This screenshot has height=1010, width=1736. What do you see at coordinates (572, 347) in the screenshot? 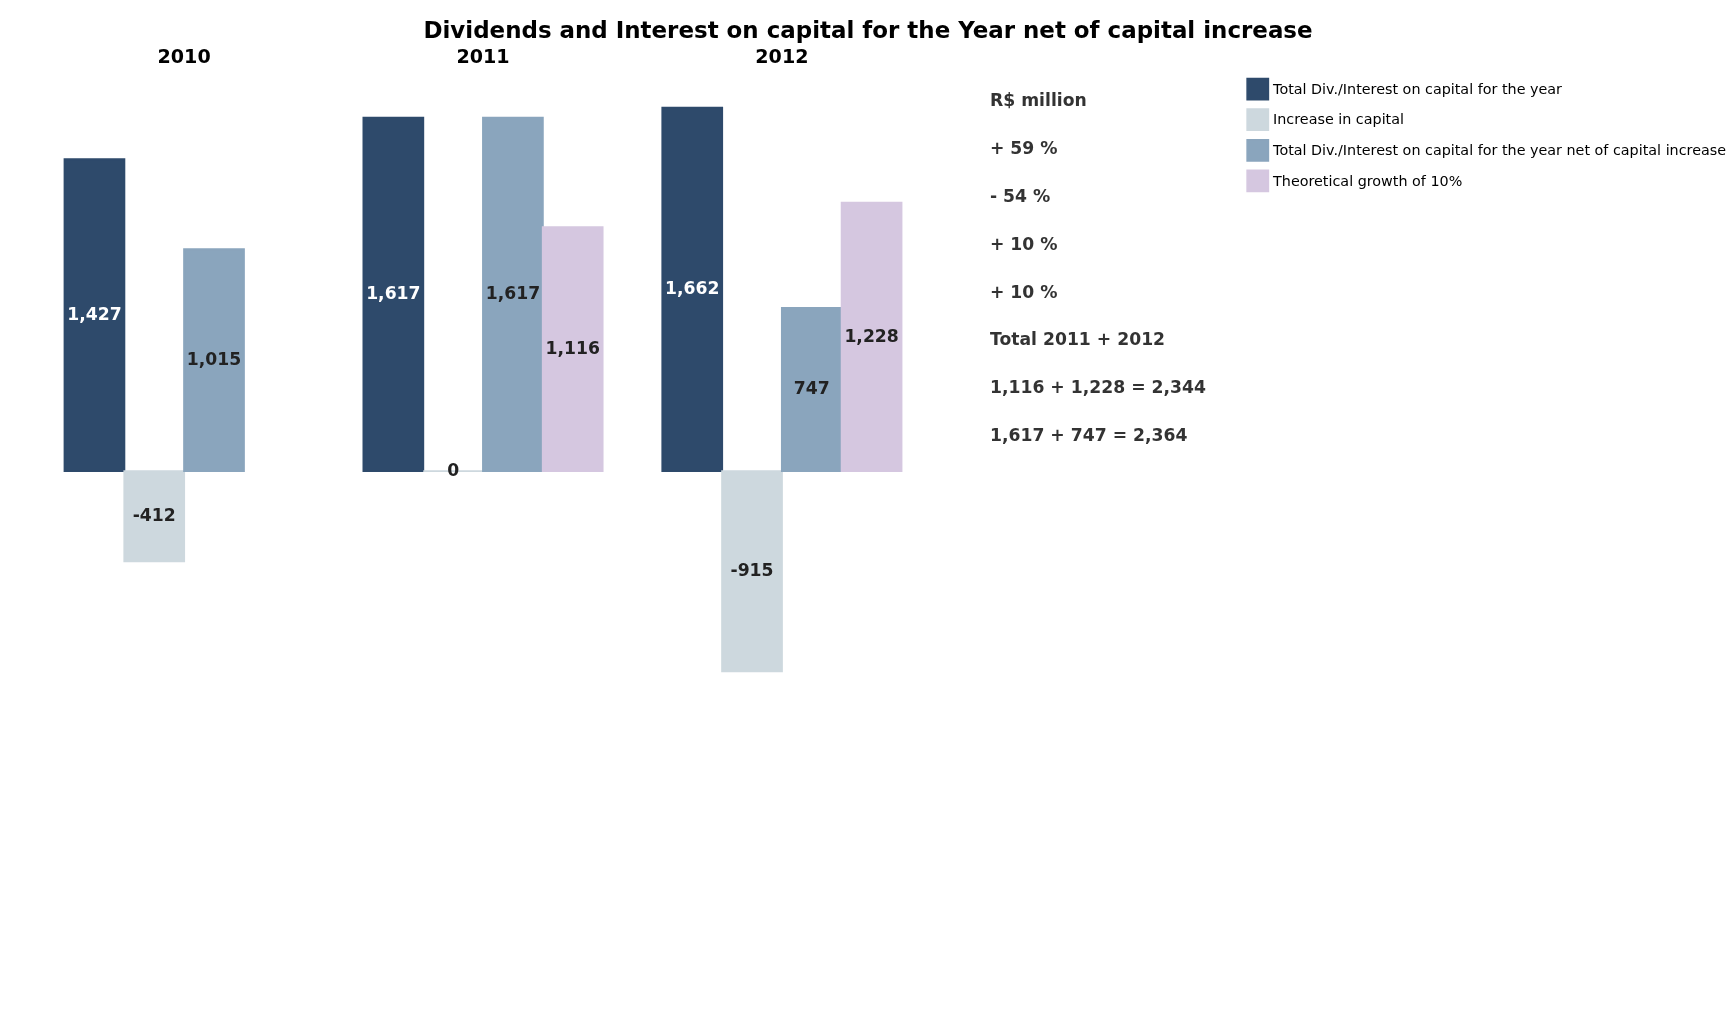
I see `data-label: 1,116` at bounding box center [572, 347].